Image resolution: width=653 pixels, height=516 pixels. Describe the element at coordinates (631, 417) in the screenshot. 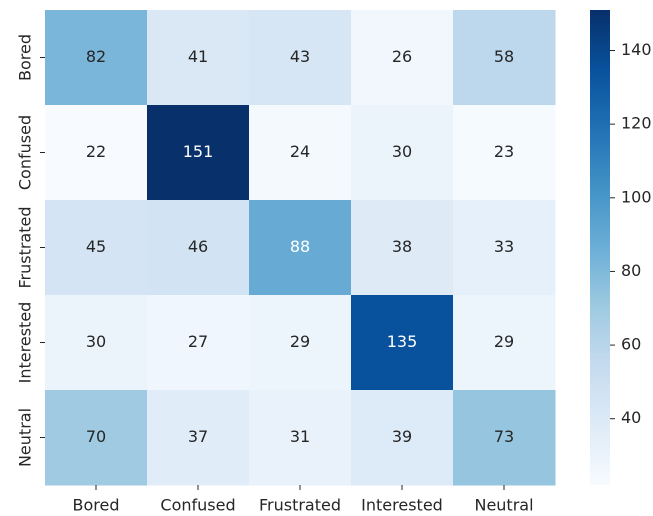

I see `colorbar-tick-label: 40` at that location.